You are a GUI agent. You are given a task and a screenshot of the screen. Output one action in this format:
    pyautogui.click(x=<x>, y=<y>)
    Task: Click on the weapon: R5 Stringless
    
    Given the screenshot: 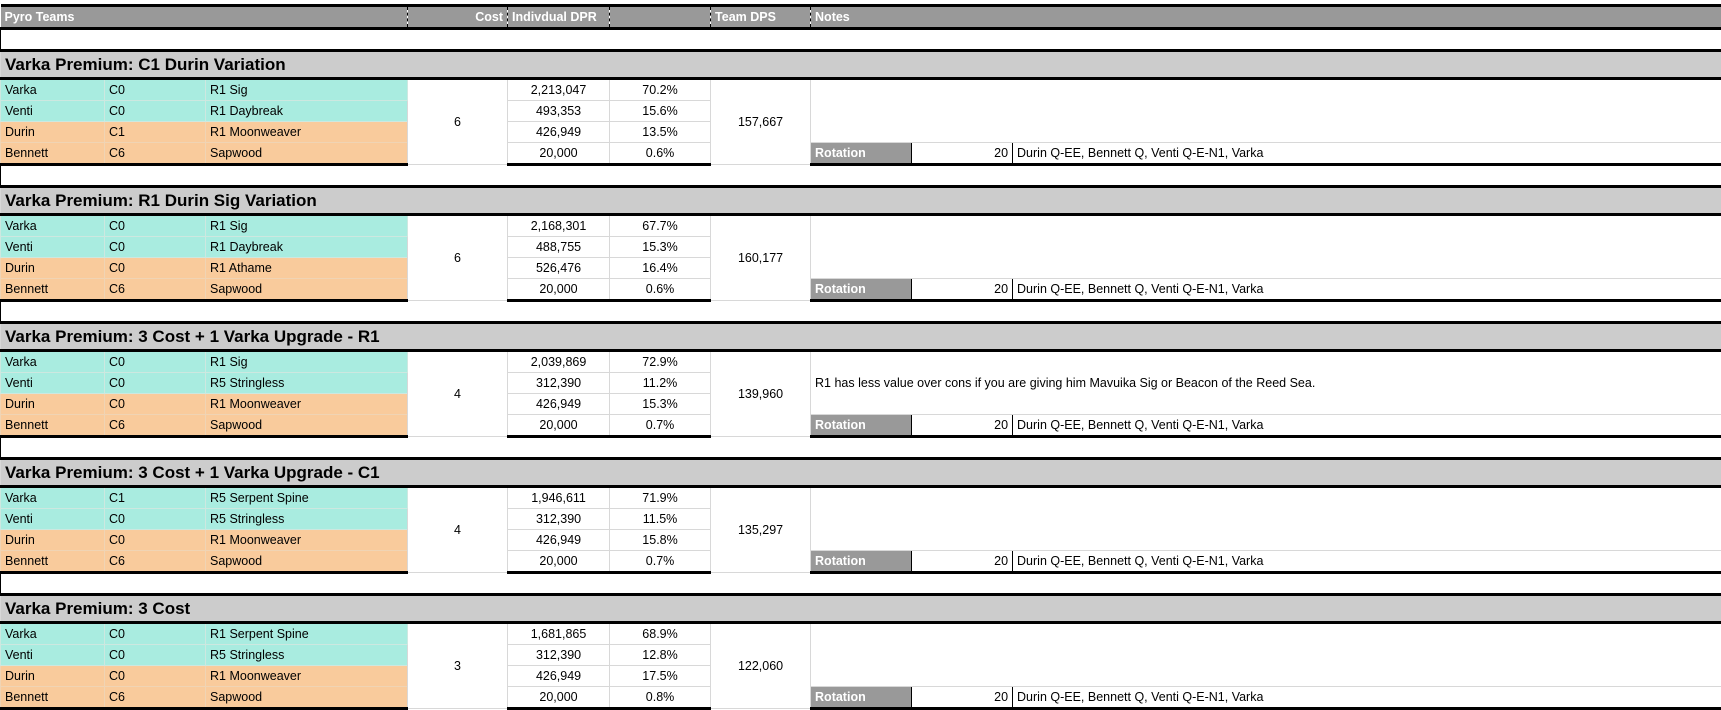 What is the action you would take?
    pyautogui.click(x=307, y=519)
    